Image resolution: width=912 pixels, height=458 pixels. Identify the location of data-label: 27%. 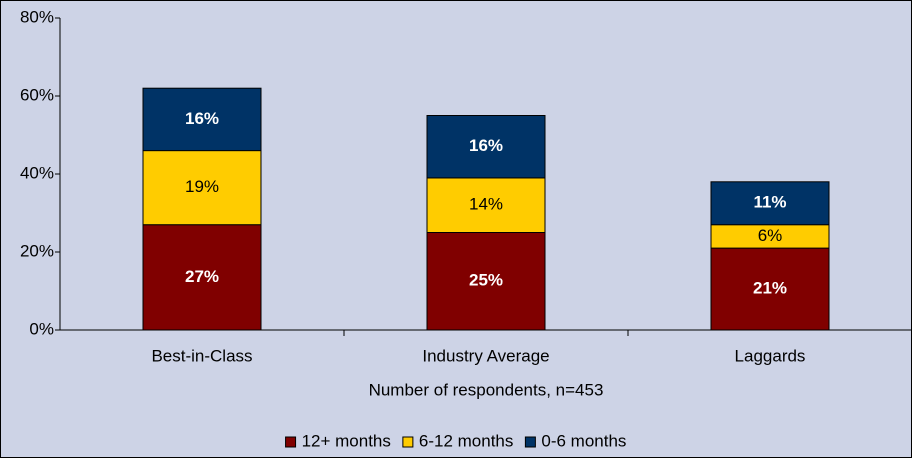
(202, 276).